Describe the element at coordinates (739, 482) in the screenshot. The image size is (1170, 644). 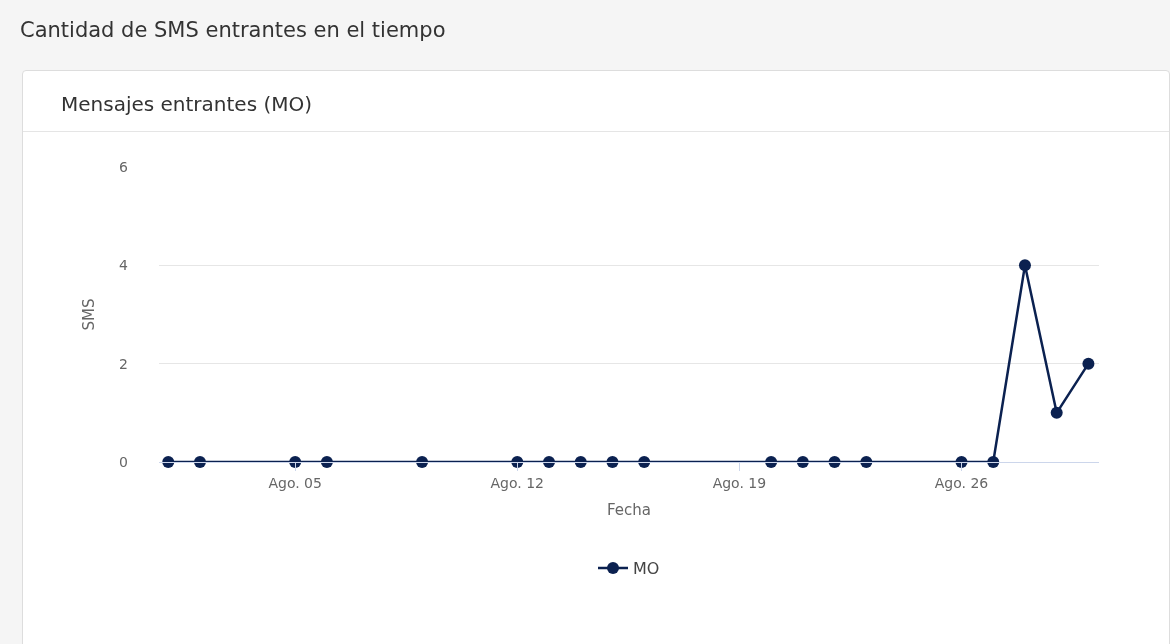
I see `x-tick-label: Ago. 19` at that location.